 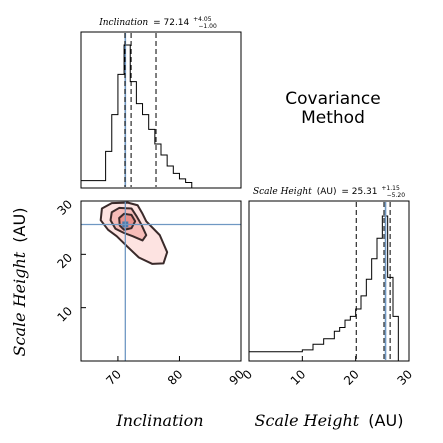 What do you see at coordinates (329, 288) in the screenshot?
I see `scale-height-histogram-step` at bounding box center [329, 288].